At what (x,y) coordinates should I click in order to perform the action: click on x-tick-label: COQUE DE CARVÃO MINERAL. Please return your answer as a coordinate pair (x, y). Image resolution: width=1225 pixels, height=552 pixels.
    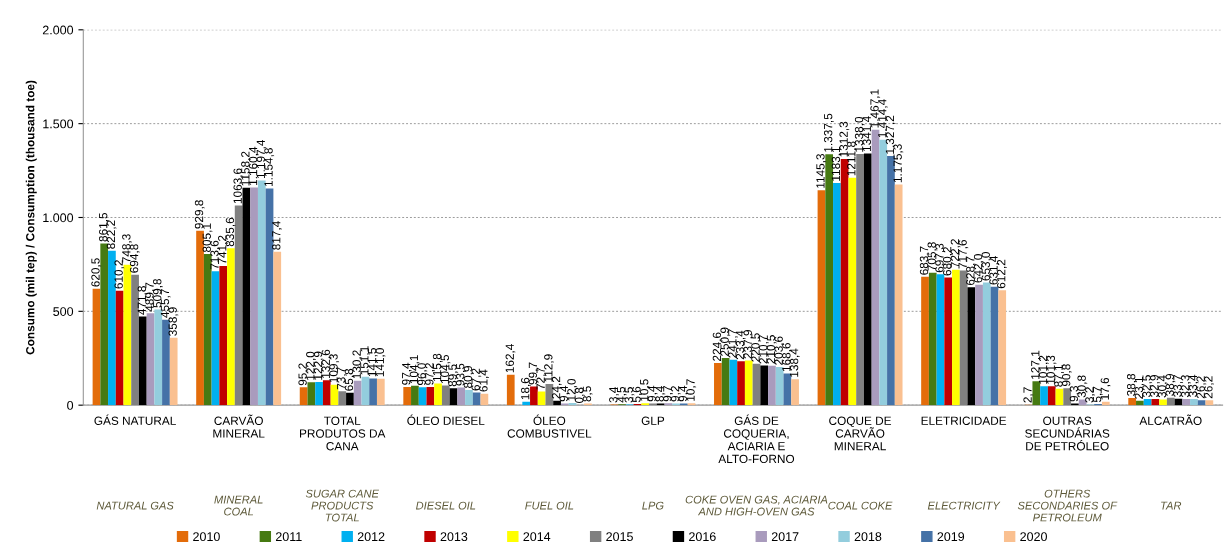
    Looking at the image, I should click on (860, 433).